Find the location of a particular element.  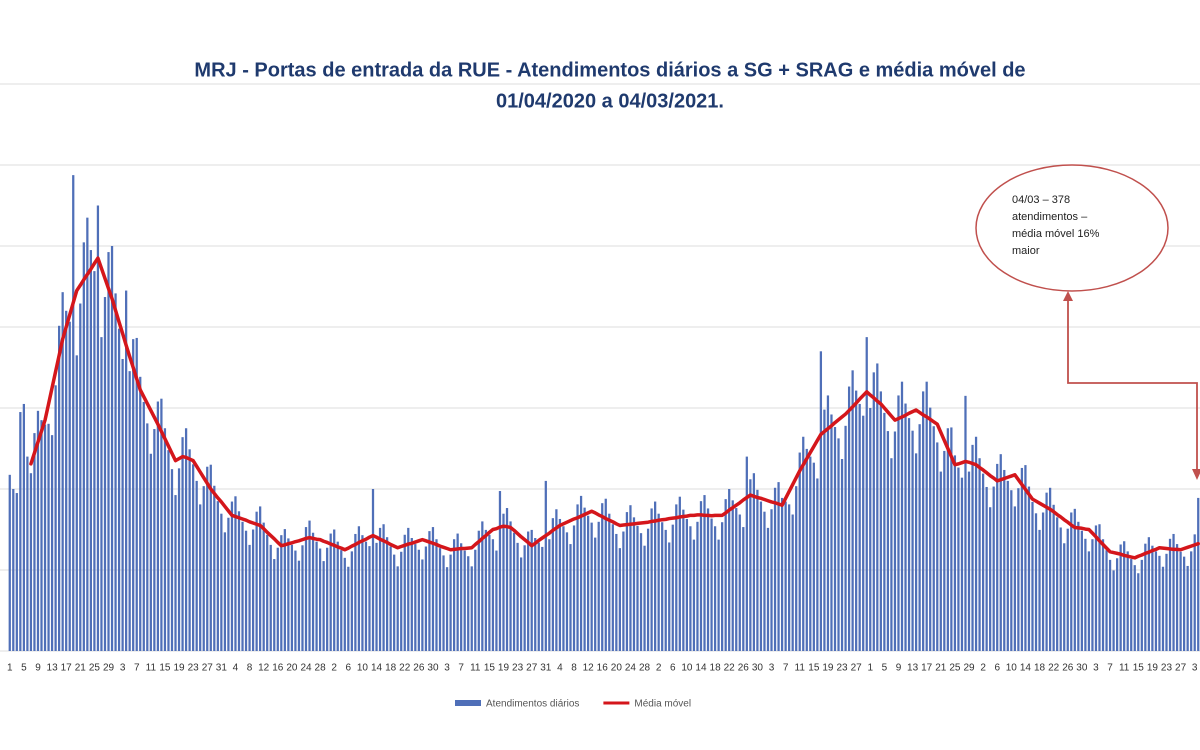

x-tick-label: 19 is located at coordinates (828, 668).